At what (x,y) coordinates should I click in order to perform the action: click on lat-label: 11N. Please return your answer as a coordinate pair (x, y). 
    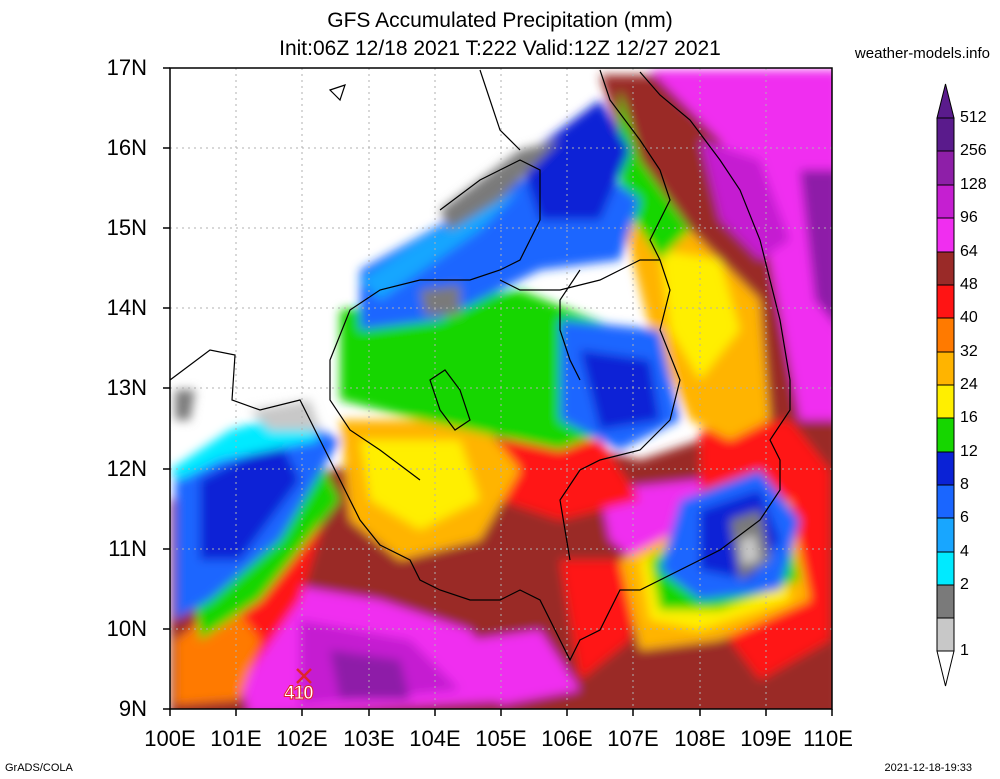
    Looking at the image, I should click on (127, 548).